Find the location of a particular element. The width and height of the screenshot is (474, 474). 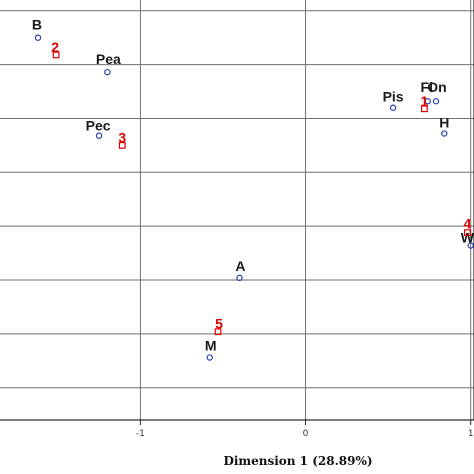

category-point-label: 3 is located at coordinates (122, 137).